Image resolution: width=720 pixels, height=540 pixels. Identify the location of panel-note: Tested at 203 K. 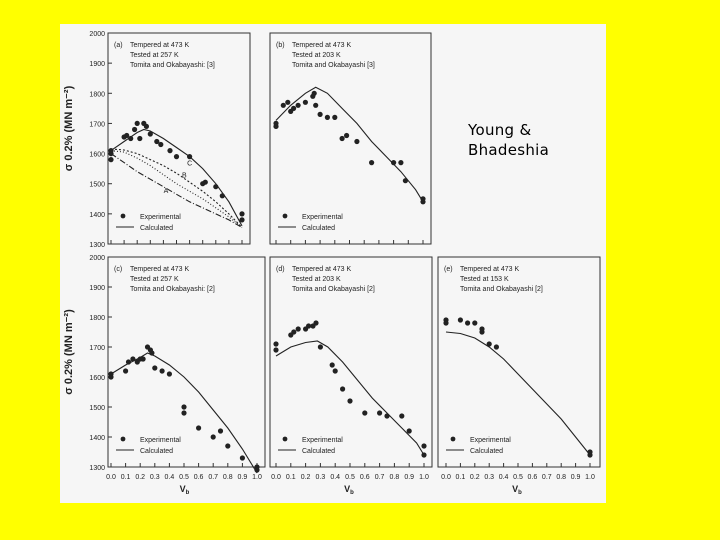
(316, 279).